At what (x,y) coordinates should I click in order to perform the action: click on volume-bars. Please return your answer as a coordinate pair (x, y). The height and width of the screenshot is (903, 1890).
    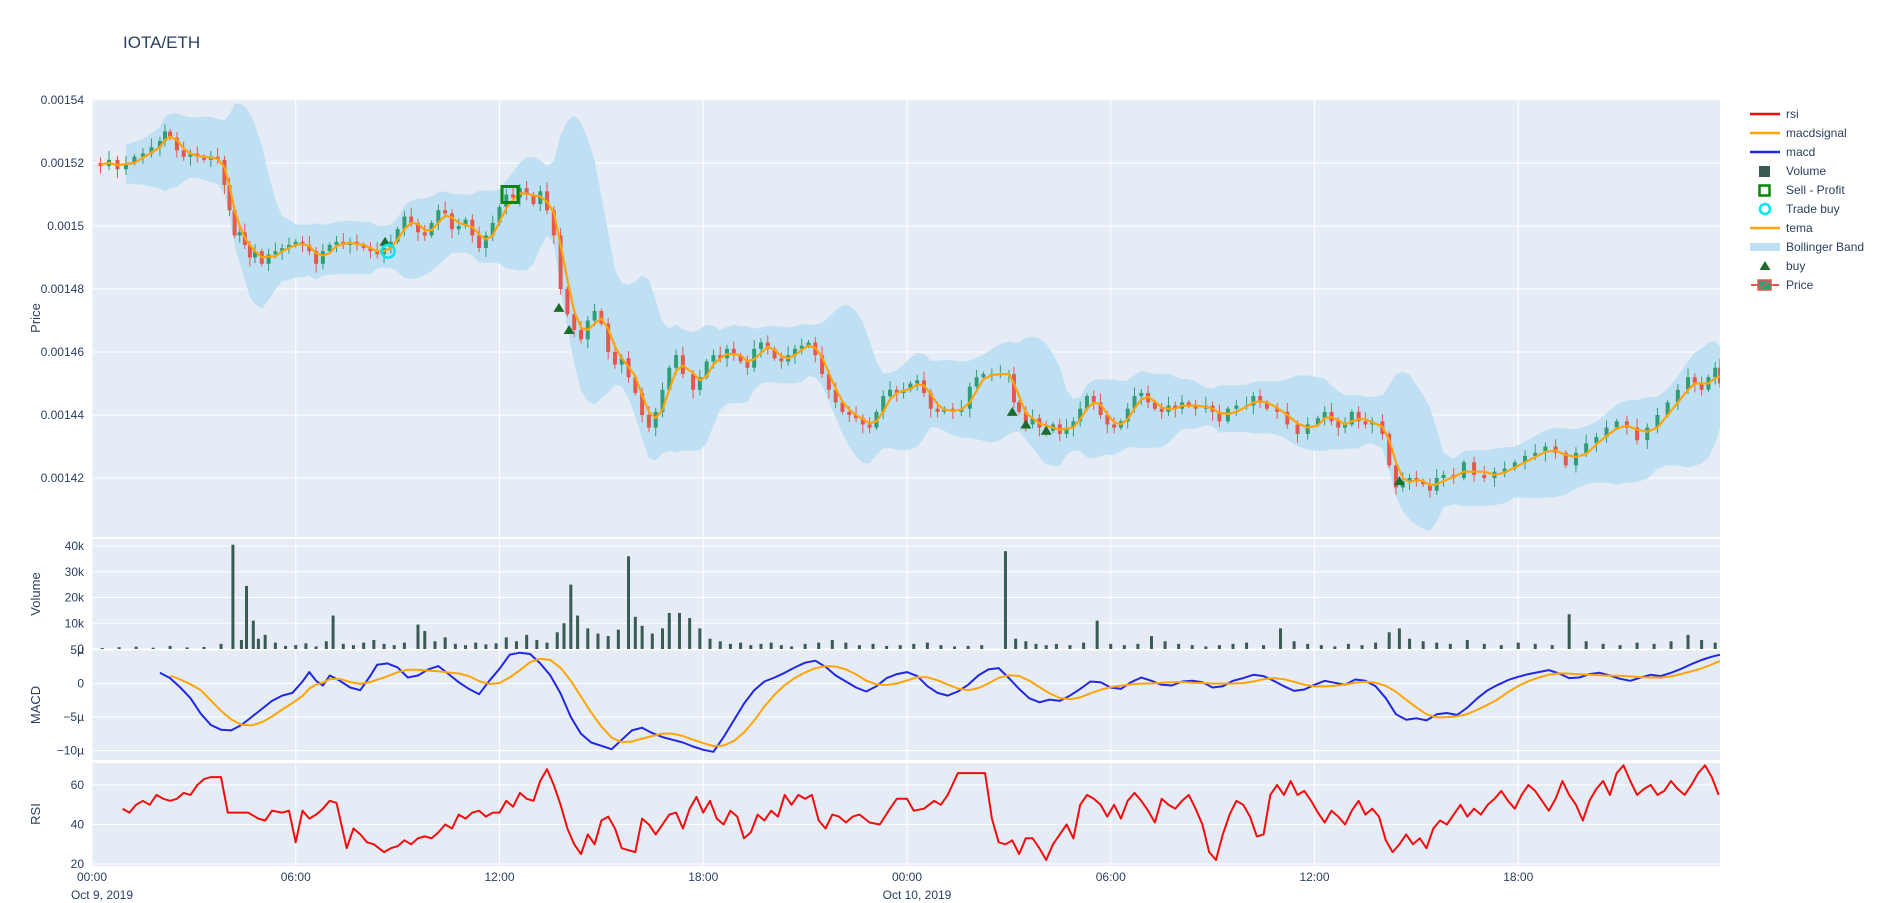
    Looking at the image, I should click on (908, 596).